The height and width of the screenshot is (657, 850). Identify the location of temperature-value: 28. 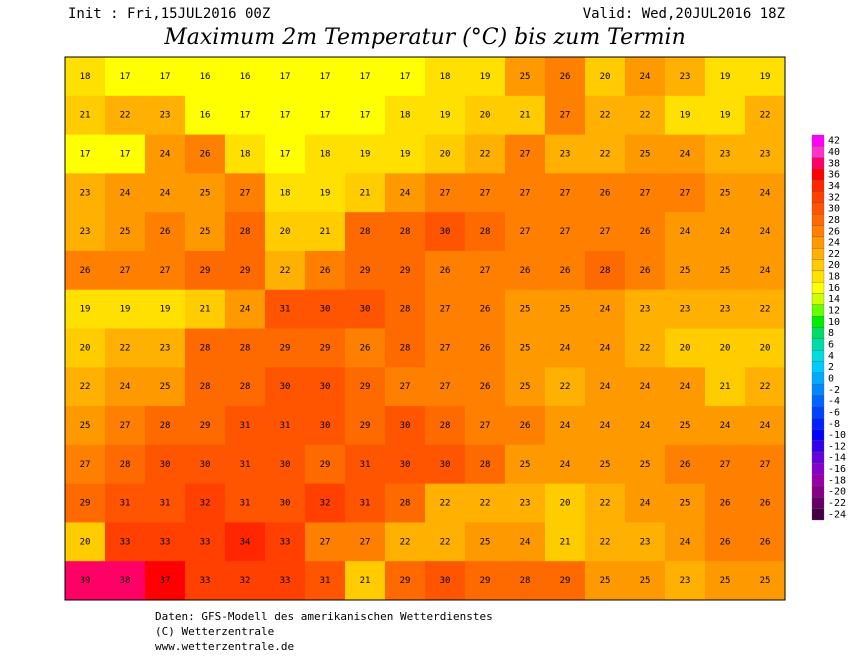
(205, 348).